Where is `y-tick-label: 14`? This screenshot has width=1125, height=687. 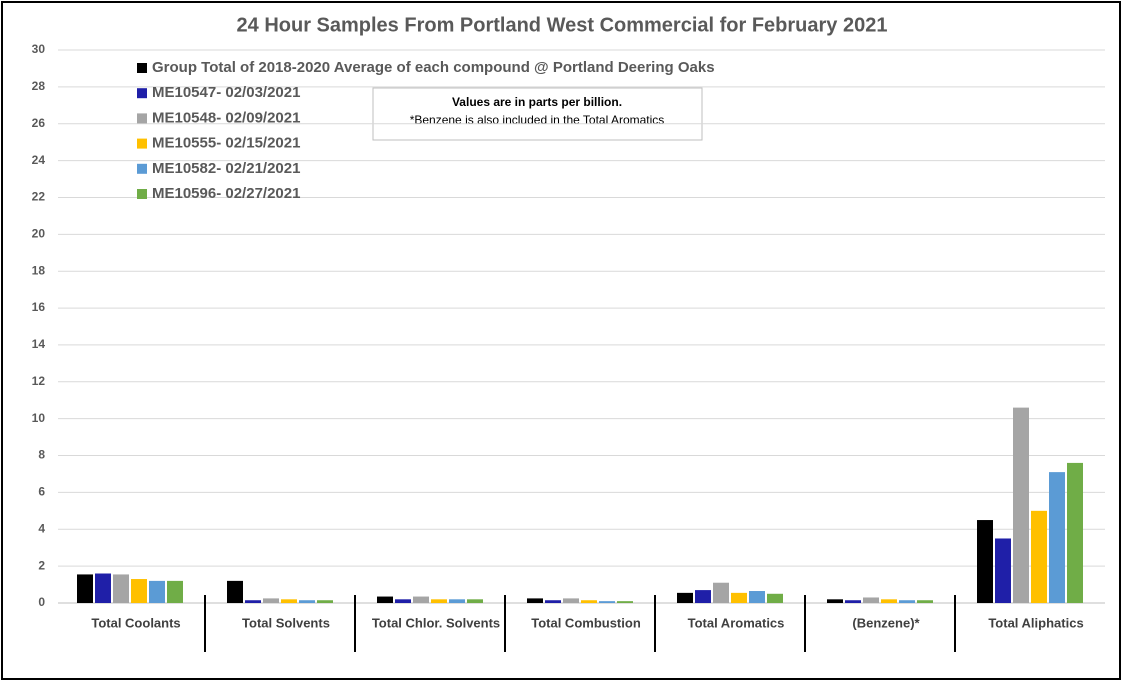
y-tick-label: 14 is located at coordinates (39, 344).